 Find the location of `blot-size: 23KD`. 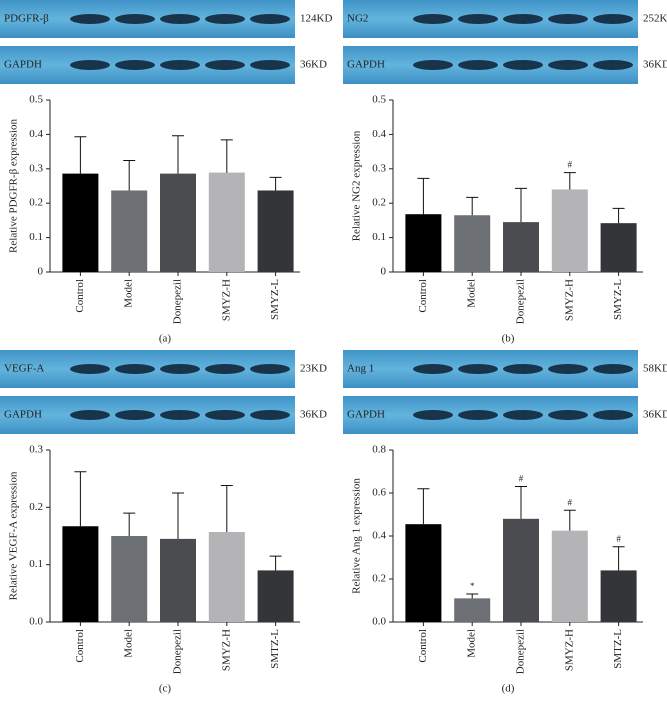

blot-size: 23KD is located at coordinates (313, 369).